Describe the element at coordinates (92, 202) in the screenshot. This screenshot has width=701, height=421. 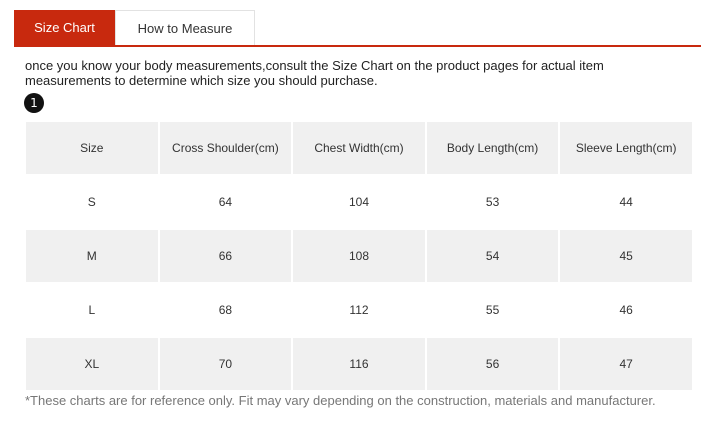
I see `table-cell: S` at that location.